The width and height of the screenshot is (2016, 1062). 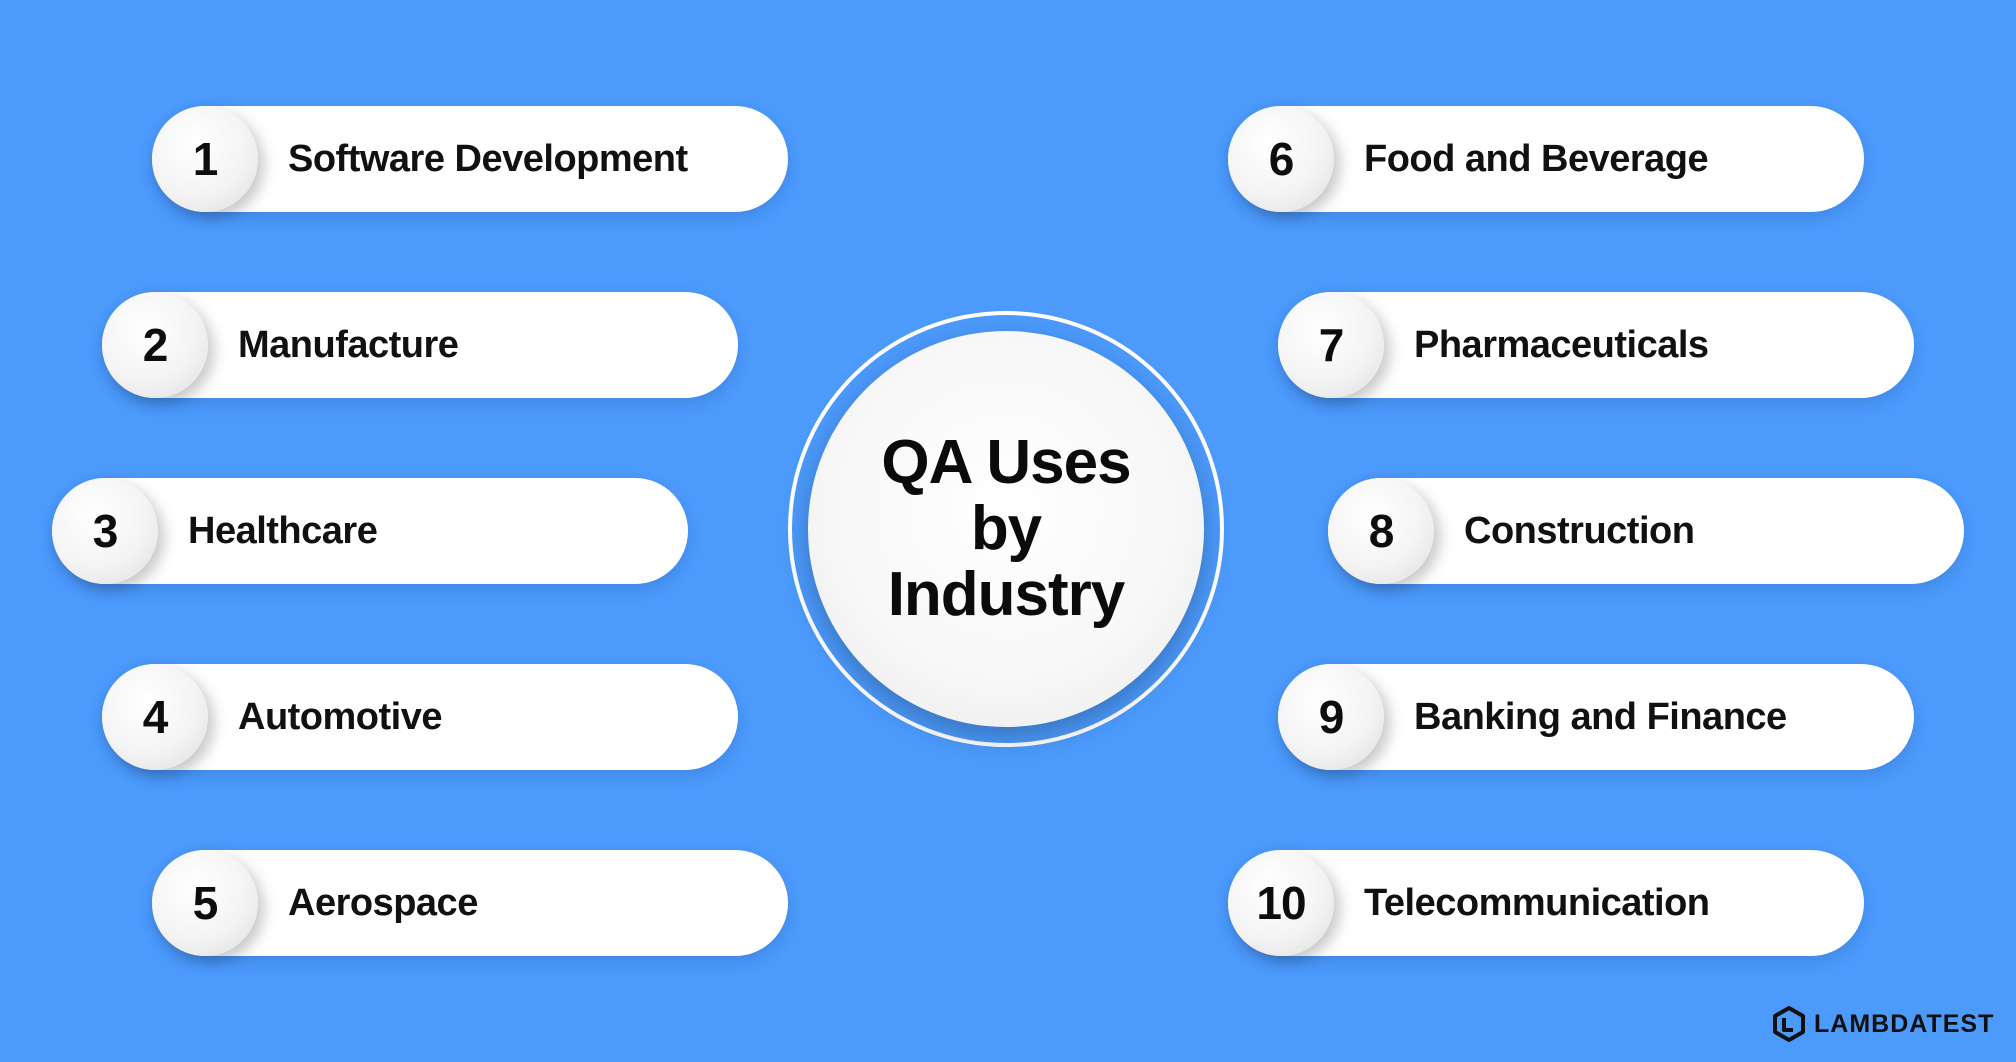 What do you see at coordinates (155, 345) in the screenshot?
I see `industry-number: 2` at bounding box center [155, 345].